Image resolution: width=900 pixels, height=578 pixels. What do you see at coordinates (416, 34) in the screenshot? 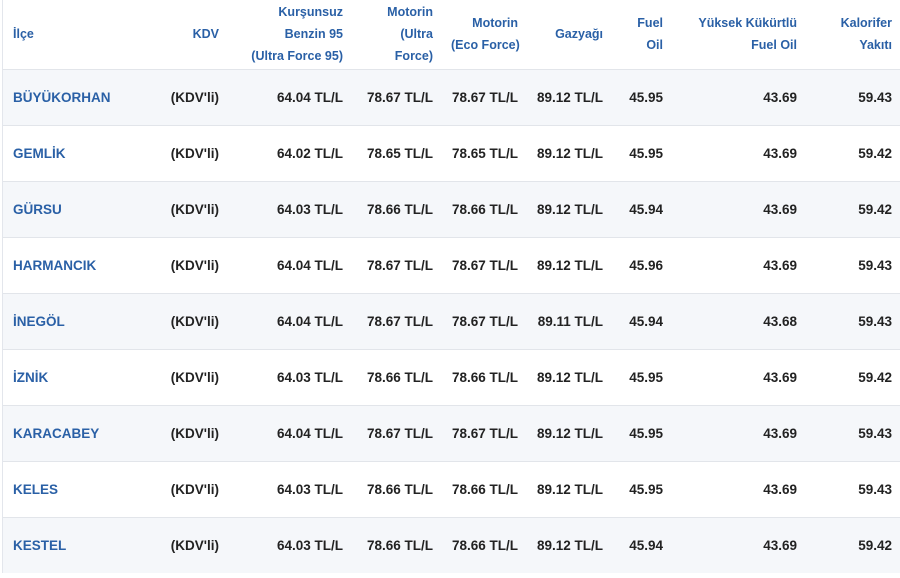
I see `header-motorin-ultra-force-line: (Ultra` at bounding box center [416, 34].